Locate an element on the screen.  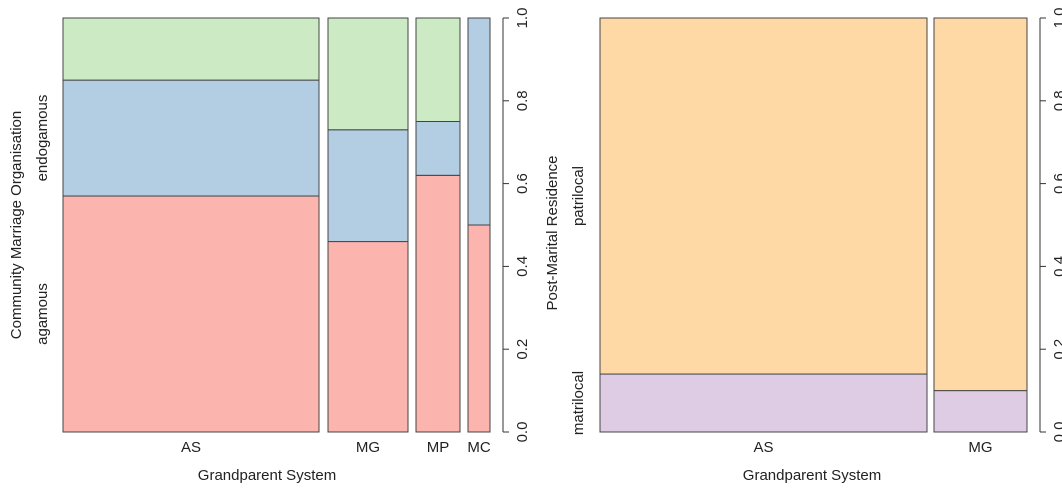
chart-left-y-tick-label: 0.2 is located at coordinates (522, 349).